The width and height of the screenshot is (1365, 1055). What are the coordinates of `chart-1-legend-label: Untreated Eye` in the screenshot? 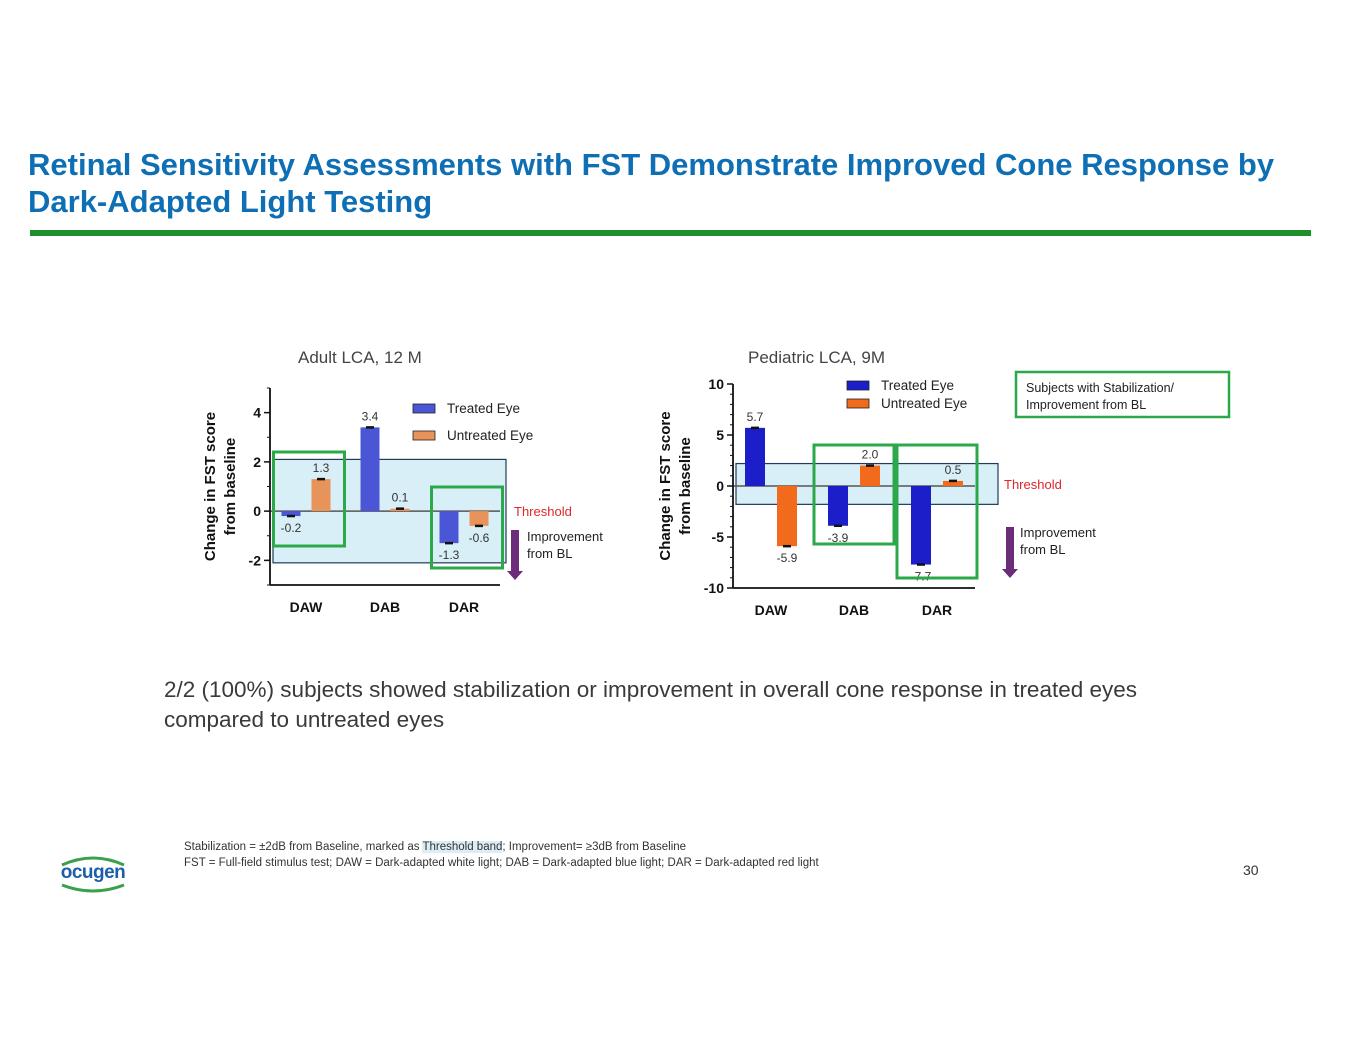 It's located at (924, 403).